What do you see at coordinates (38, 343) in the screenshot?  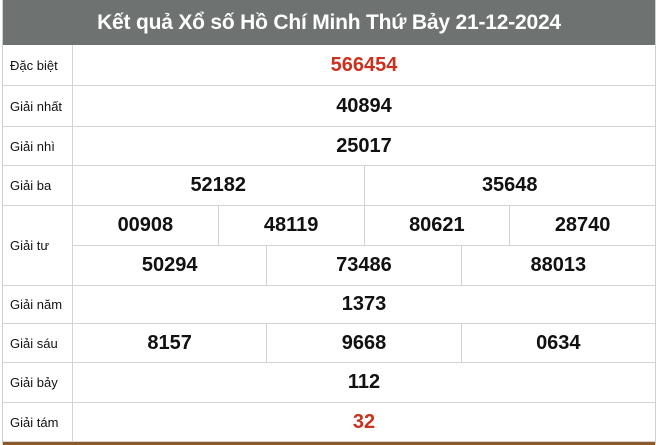 I see `prize-label: Giải sáu` at bounding box center [38, 343].